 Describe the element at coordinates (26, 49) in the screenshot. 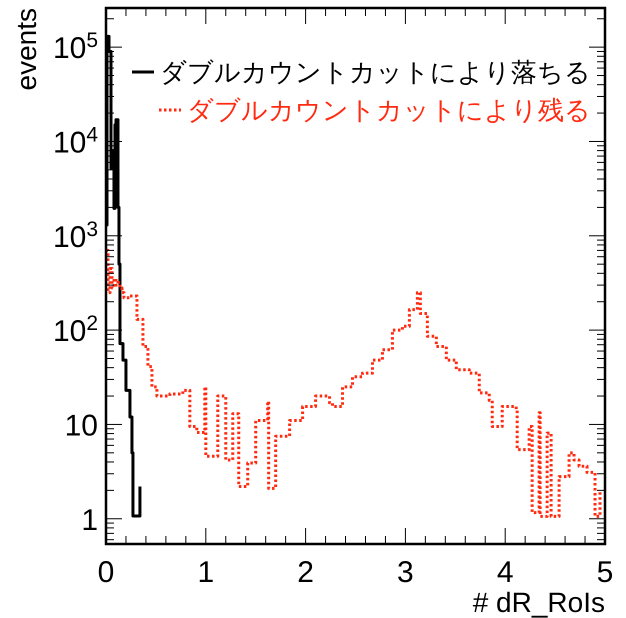

I see `y-axis-title: events` at that location.